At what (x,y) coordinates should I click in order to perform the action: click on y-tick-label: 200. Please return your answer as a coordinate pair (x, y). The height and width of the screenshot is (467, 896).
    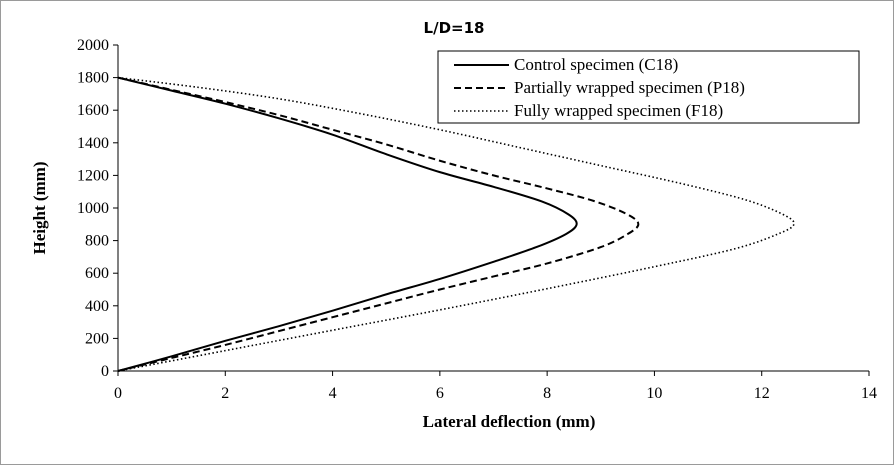
    Looking at the image, I should click on (97, 338).